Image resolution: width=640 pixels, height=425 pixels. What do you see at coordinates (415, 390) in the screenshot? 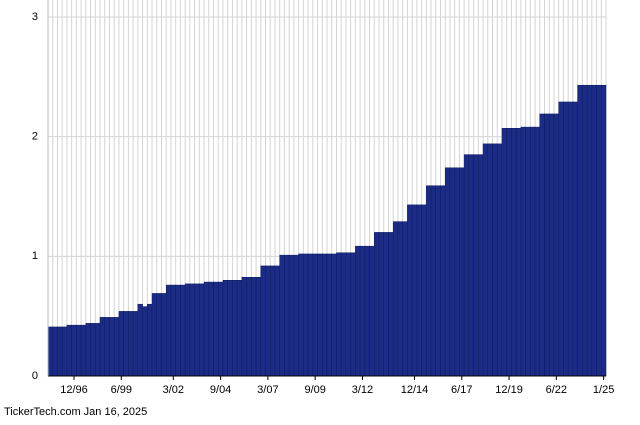
I see `x-tick-label: 12/14` at bounding box center [415, 390].